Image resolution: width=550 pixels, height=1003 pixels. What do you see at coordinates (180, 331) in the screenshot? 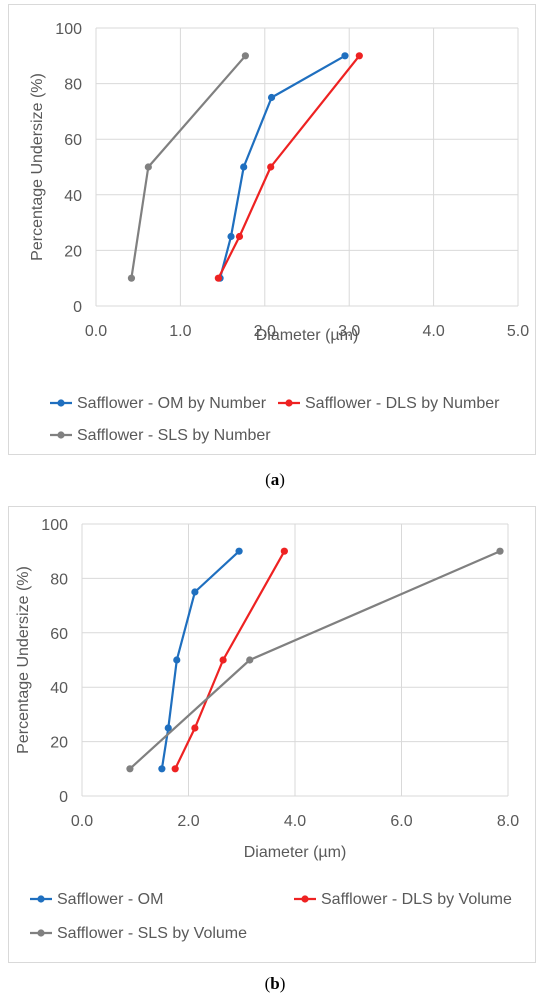
I see `x-tick-label: 1.0` at bounding box center [180, 331].